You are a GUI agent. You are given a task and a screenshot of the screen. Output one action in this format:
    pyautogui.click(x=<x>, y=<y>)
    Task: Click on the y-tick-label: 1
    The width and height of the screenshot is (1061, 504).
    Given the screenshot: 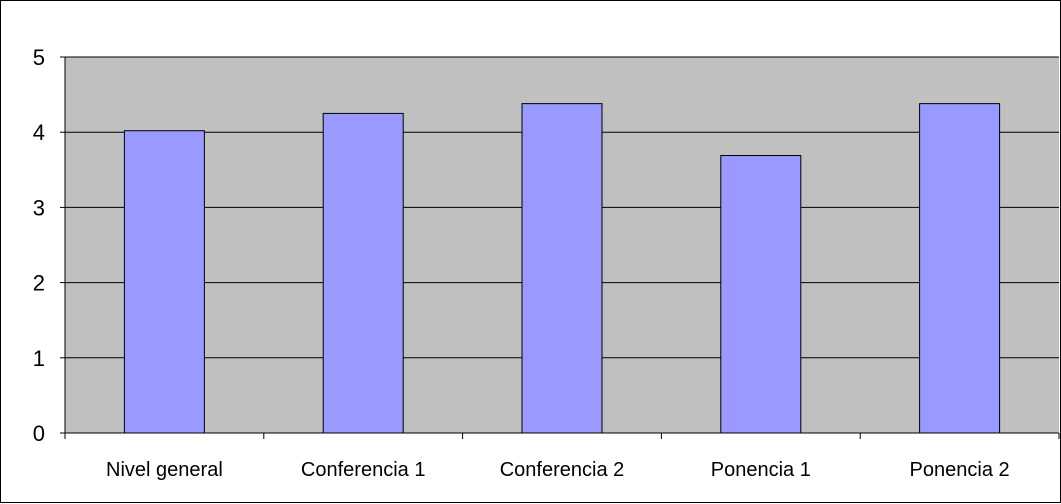 What is the action you would take?
    pyautogui.click(x=39, y=358)
    